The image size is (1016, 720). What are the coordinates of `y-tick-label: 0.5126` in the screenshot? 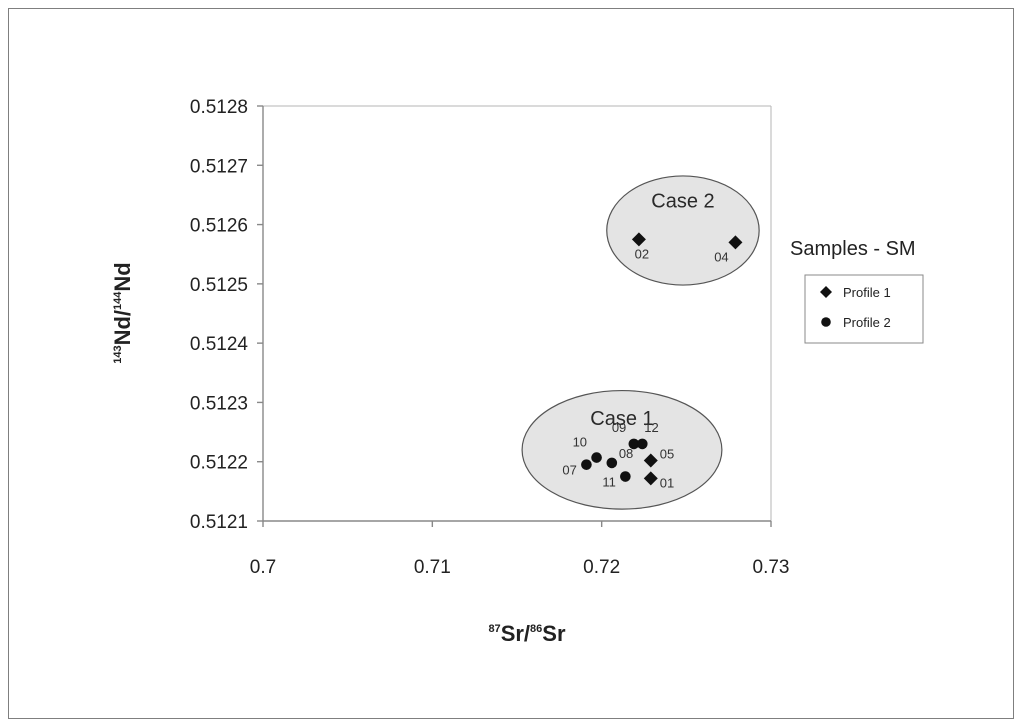 It's located at (219, 226).